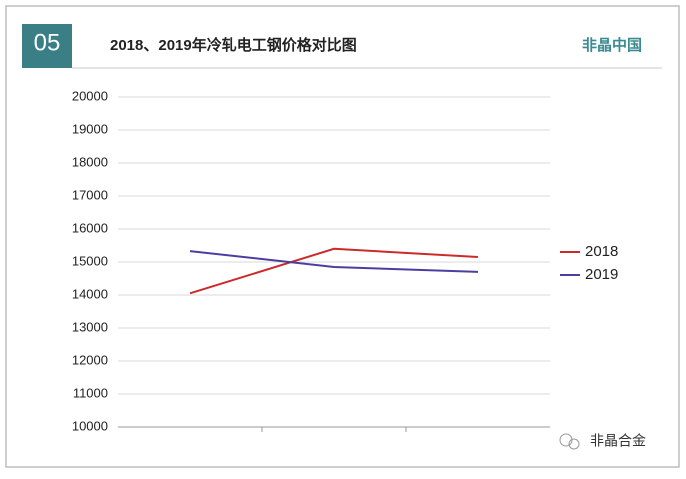 This screenshot has width=686, height=479. Describe the element at coordinates (90, 128) in the screenshot. I see `y-tick-label: 19000` at that location.